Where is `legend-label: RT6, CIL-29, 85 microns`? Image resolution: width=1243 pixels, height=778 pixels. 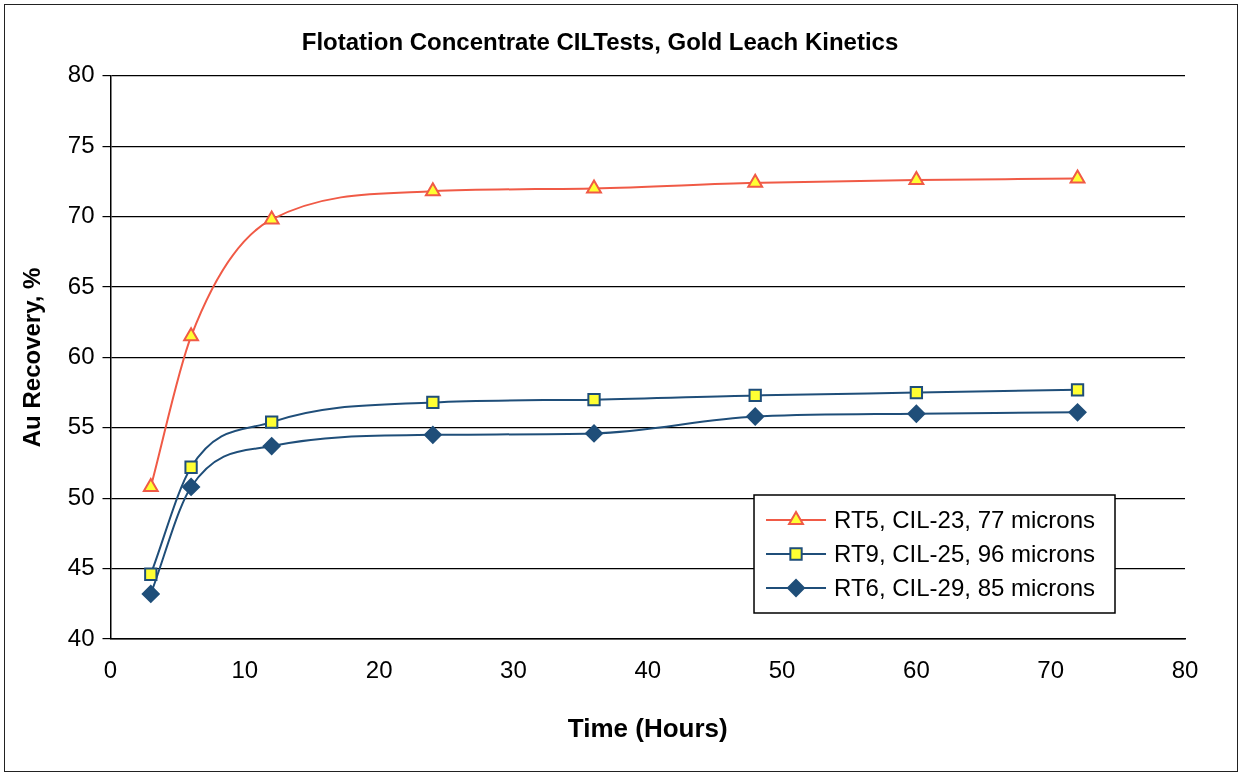 legend-label: RT6, CIL-29, 85 microns is located at coordinates (965, 587).